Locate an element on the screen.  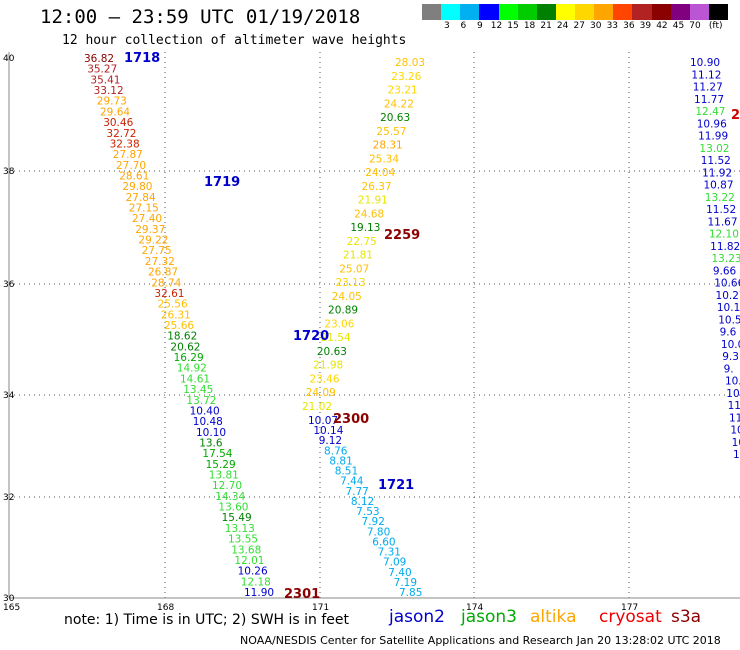
pass-time-label: 2301 is located at coordinates (302, 594).